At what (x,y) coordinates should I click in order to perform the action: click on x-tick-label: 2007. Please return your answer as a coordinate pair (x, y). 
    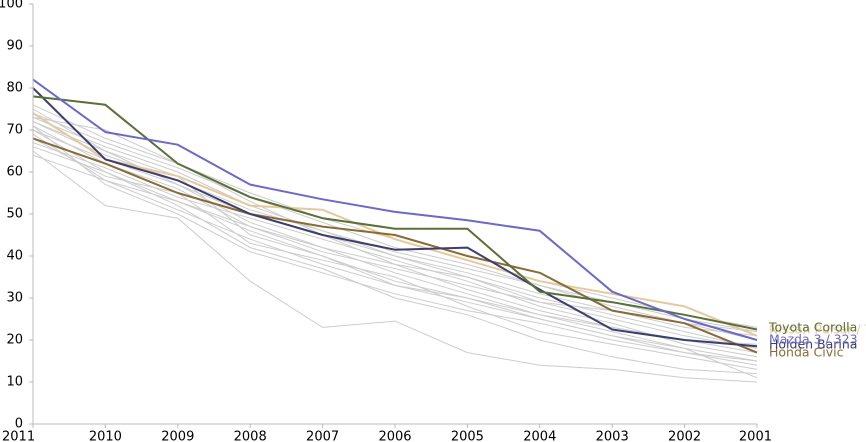
    Looking at the image, I should click on (322, 436).